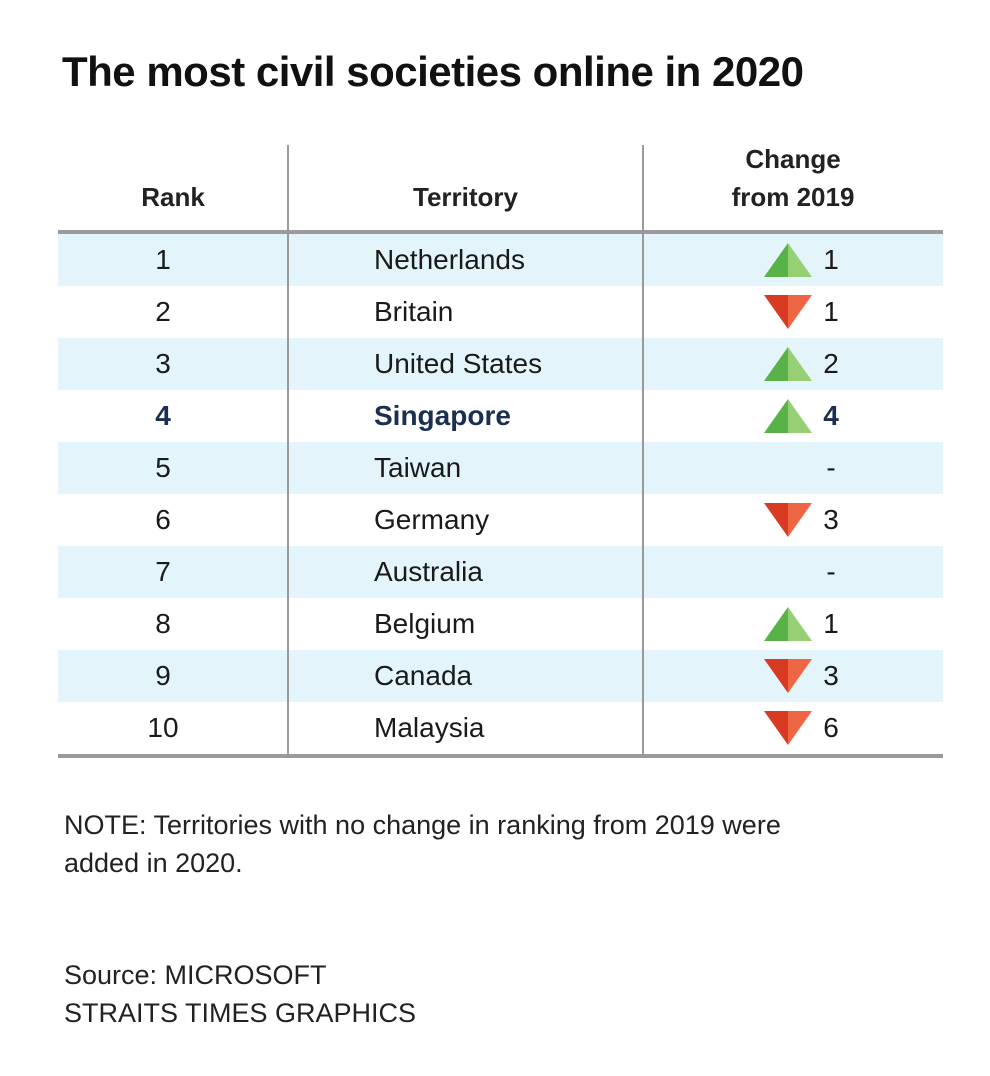 The image size is (990, 1076). I want to click on rank-cell: 6, so click(163, 519).